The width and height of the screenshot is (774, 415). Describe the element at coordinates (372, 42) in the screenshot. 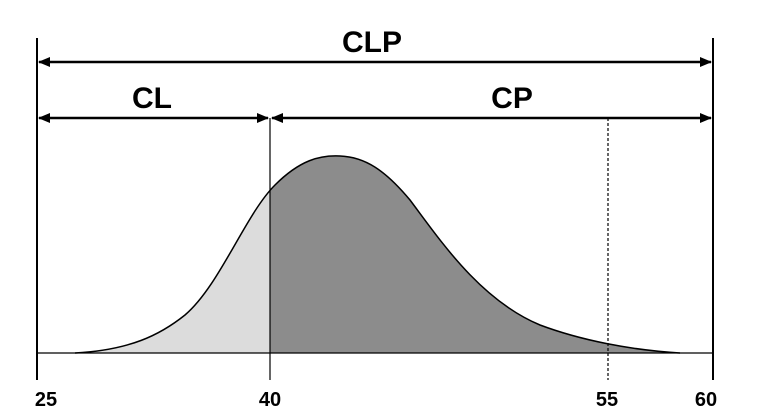

I see `total-label: CLP` at that location.